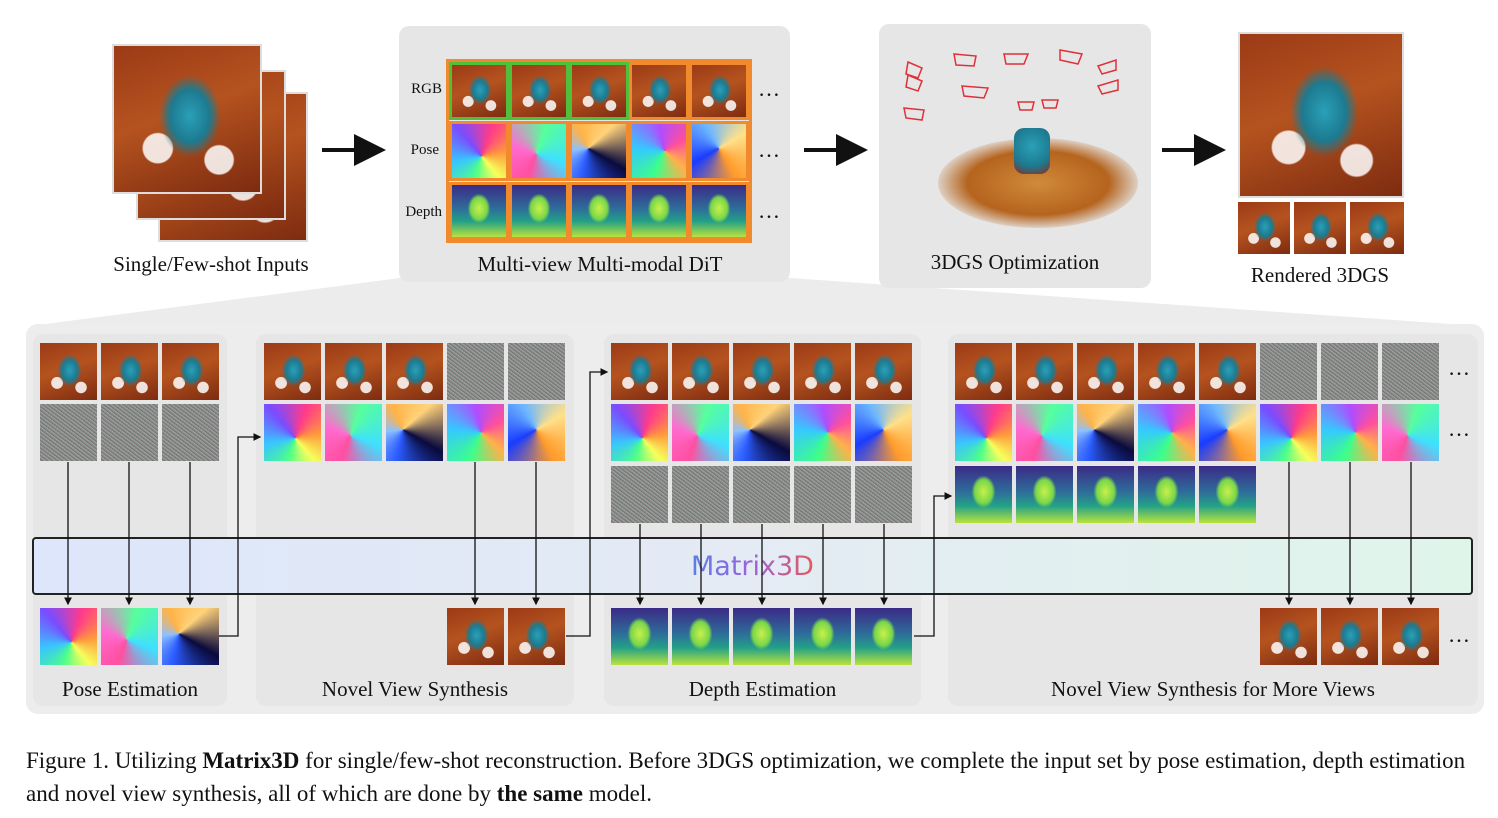 This screenshot has height=818, width=1498. Describe the element at coordinates (1032, 151) in the screenshot. I see `backpack-render` at that location.